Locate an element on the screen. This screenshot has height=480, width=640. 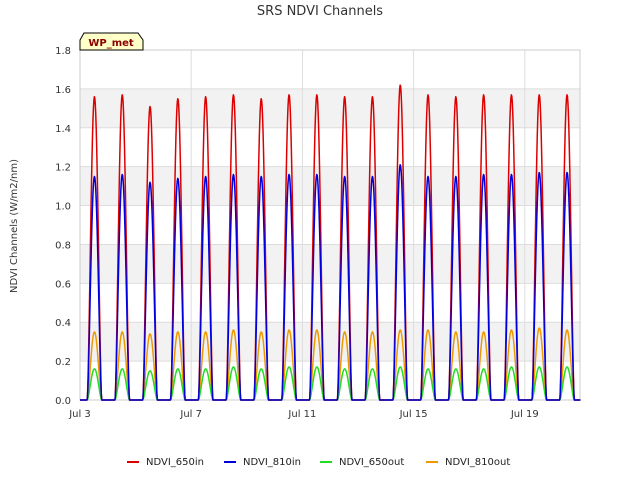
badge-shape is located at coordinates (111, 41).